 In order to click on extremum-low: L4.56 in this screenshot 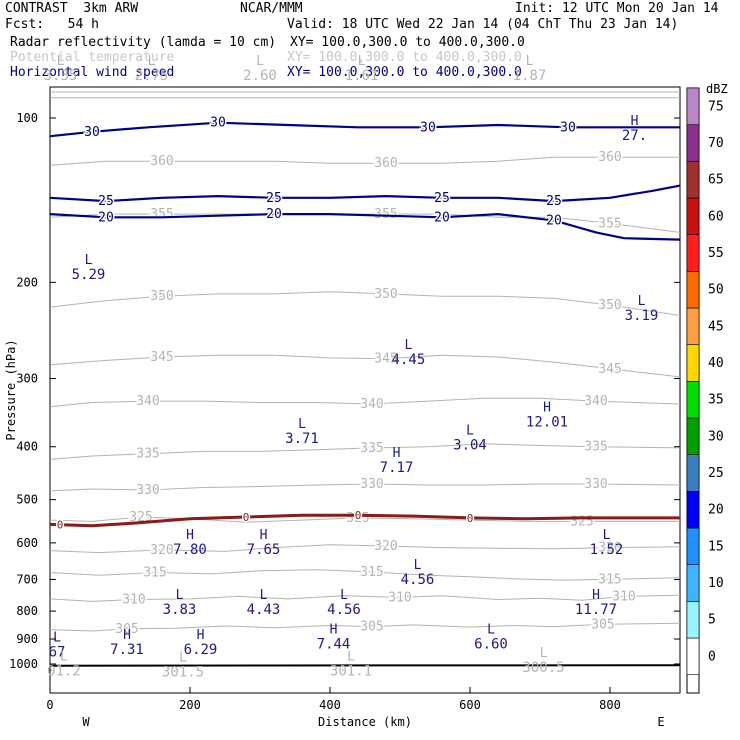, I will do `click(418, 573)`.